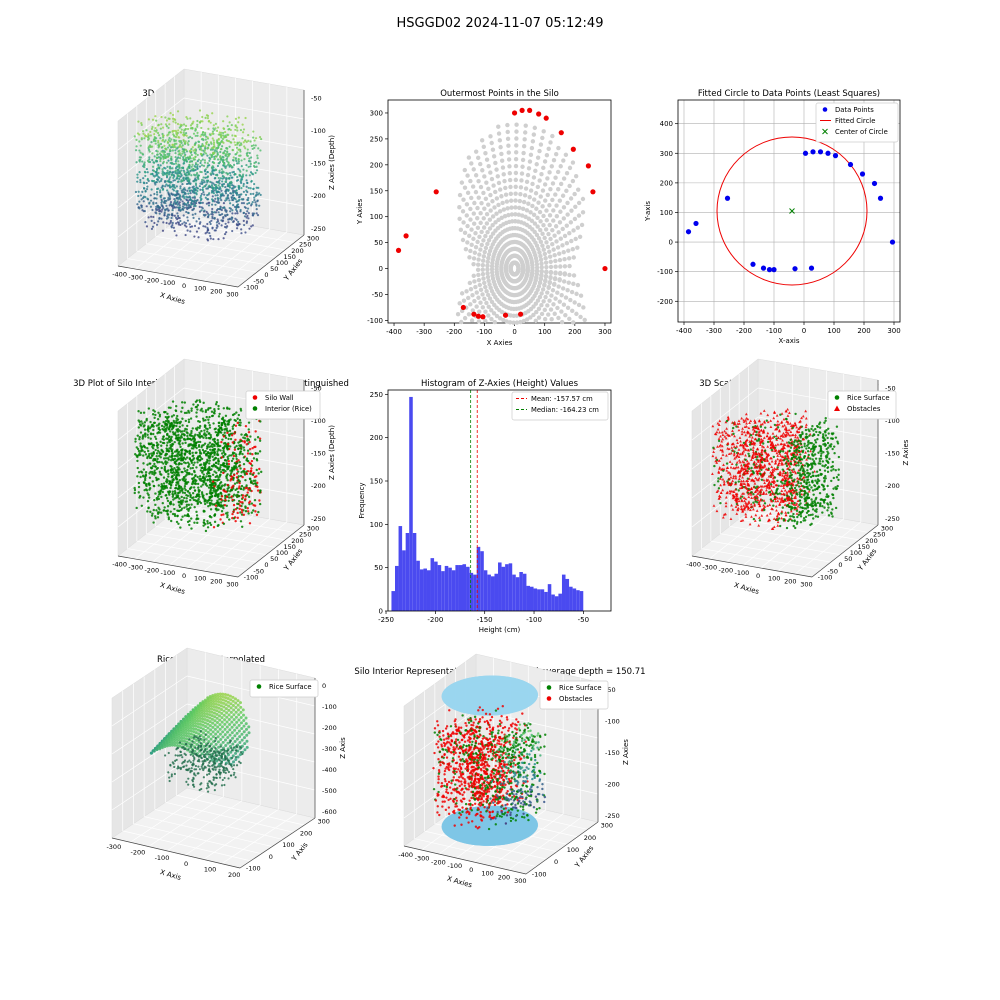 The width and height of the screenshot is (1000, 1000). Describe the element at coordinates (219, 542) in the screenshot. I see `chart-3d-wall-grid` at that location.